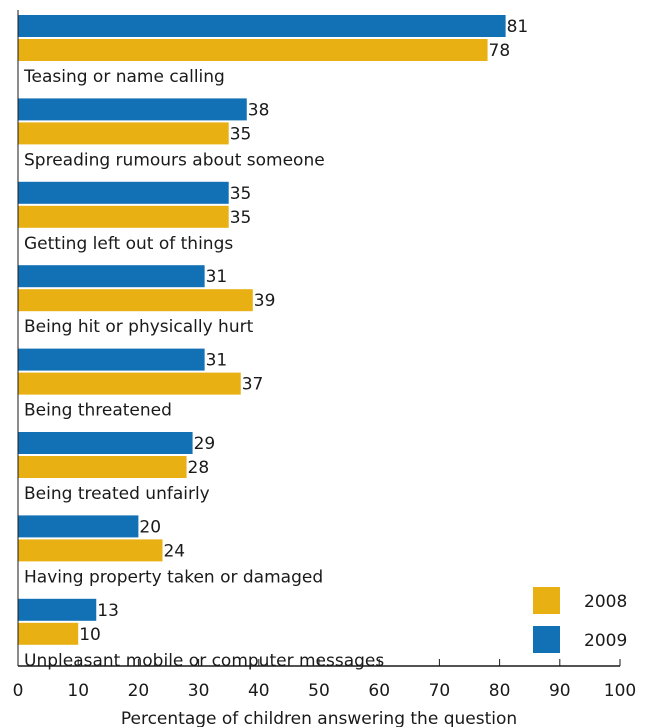 Image resolution: width=652 pixels, height=727 pixels. What do you see at coordinates (605, 602) in the screenshot?
I see `legend-label-2008: 2008` at bounding box center [605, 602].